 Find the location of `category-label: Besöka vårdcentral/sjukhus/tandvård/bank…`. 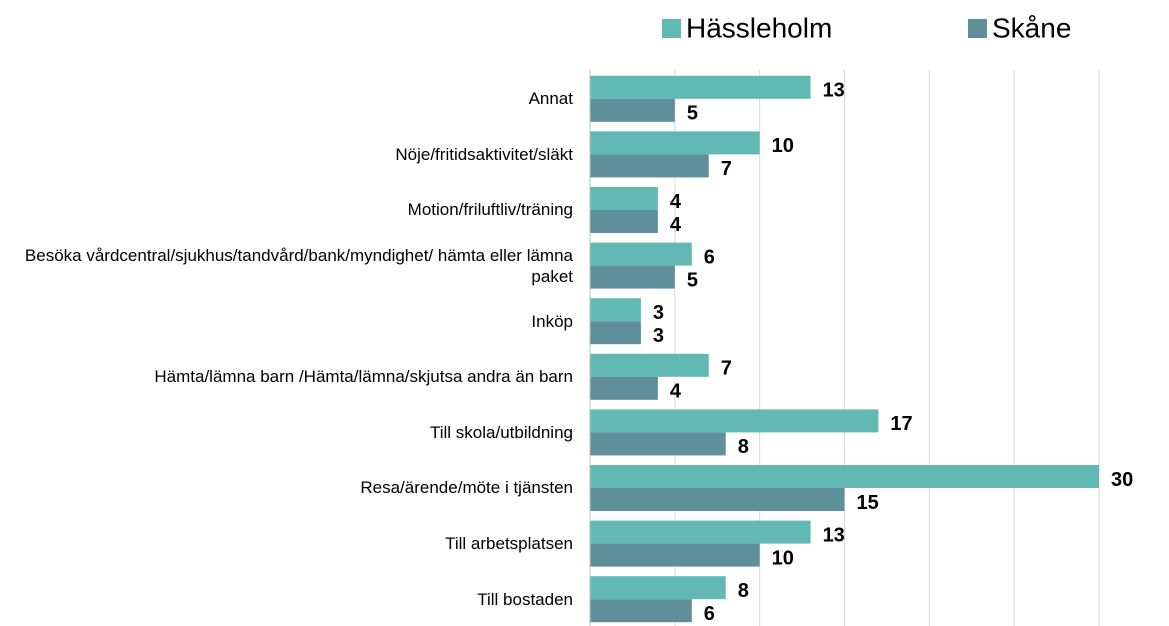

category-label: Besöka vårdcentral/sjukhus/tandvård/bank… is located at coordinates (298, 265).